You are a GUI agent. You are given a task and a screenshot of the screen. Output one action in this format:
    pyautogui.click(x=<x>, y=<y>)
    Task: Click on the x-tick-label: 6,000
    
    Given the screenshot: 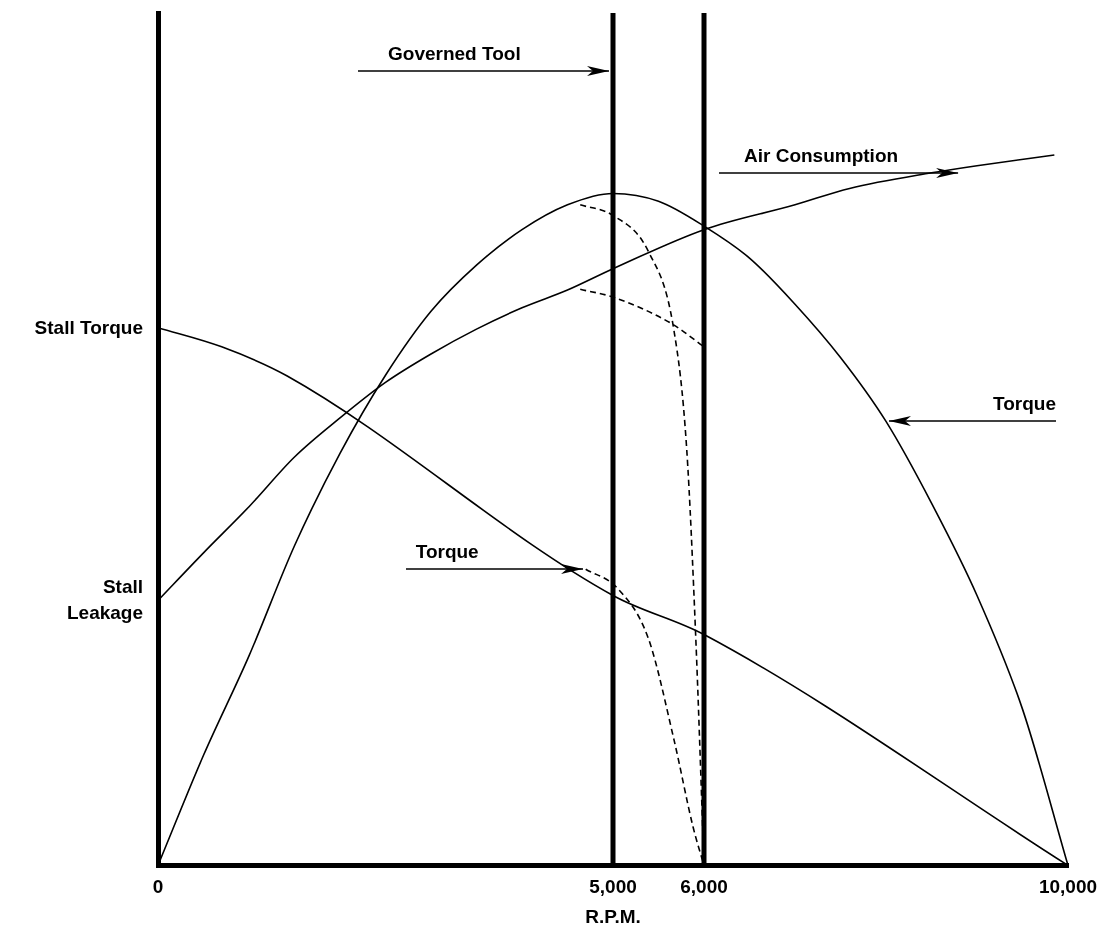 What is the action you would take?
    pyautogui.click(x=704, y=887)
    